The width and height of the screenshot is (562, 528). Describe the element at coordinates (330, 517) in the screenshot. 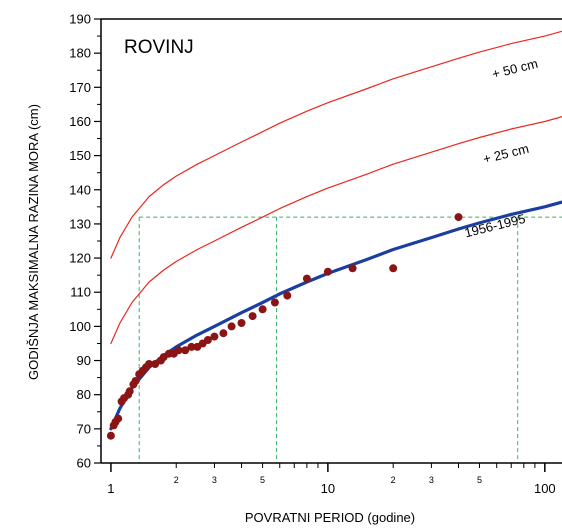

I see `x-axis-title: POVRATNI PERIOD (godine)` at that location.